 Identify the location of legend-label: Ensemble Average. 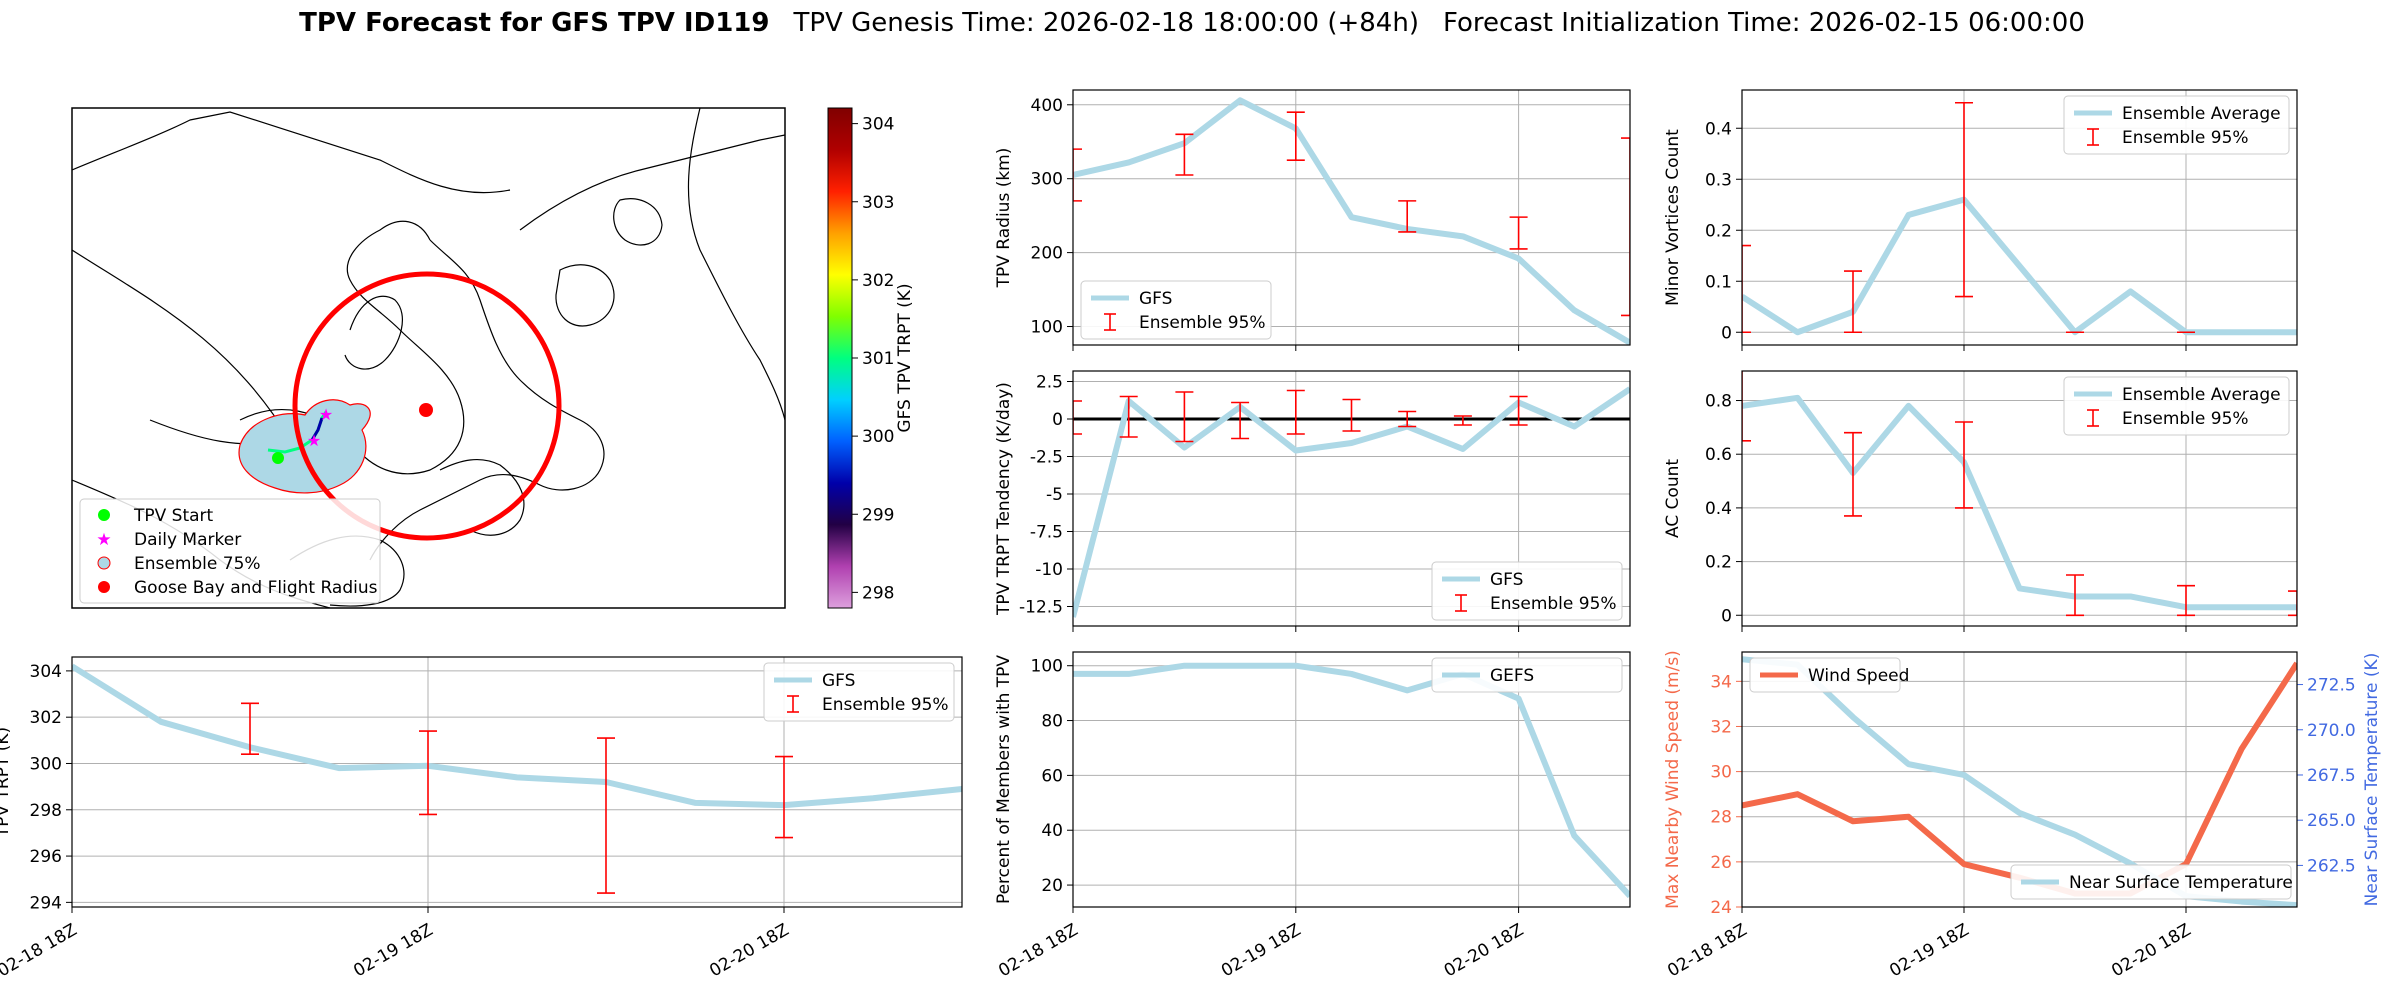
(2201, 114).